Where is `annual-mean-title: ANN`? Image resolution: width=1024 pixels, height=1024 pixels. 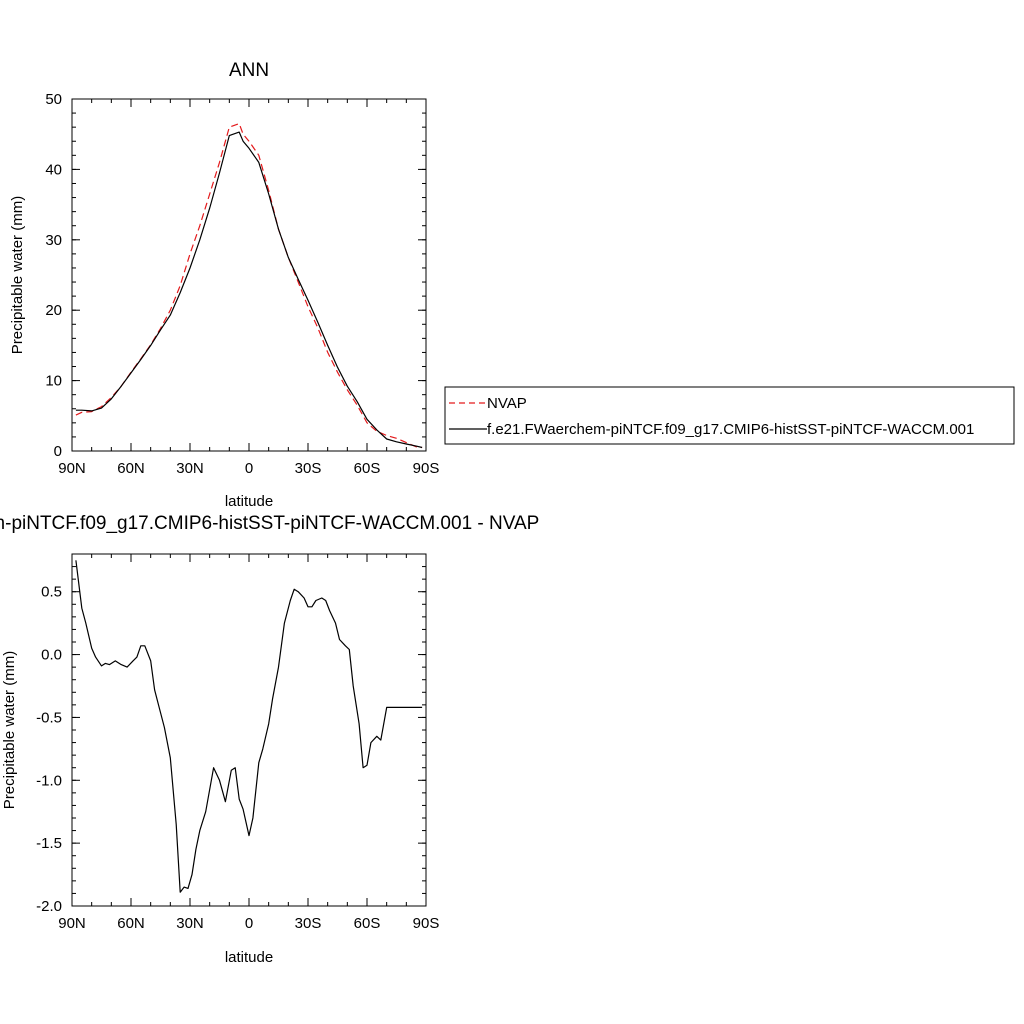
annual-mean-title: ANN is located at coordinates (249, 70).